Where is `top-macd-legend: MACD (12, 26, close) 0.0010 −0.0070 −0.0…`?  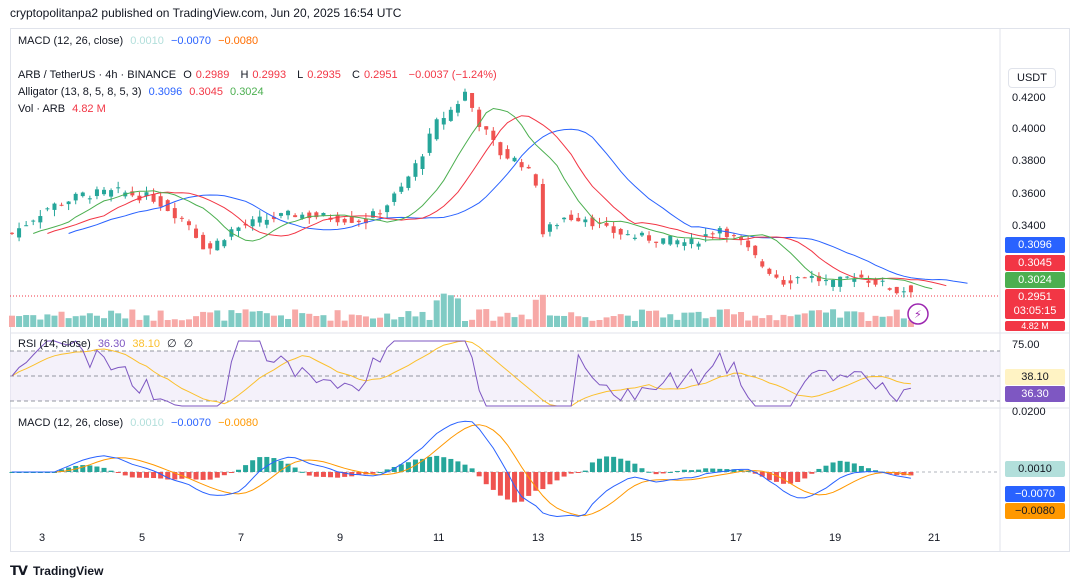 top-macd-legend: MACD (12, 26, close) 0.0010 −0.0070 −0.0… is located at coordinates (140, 41).